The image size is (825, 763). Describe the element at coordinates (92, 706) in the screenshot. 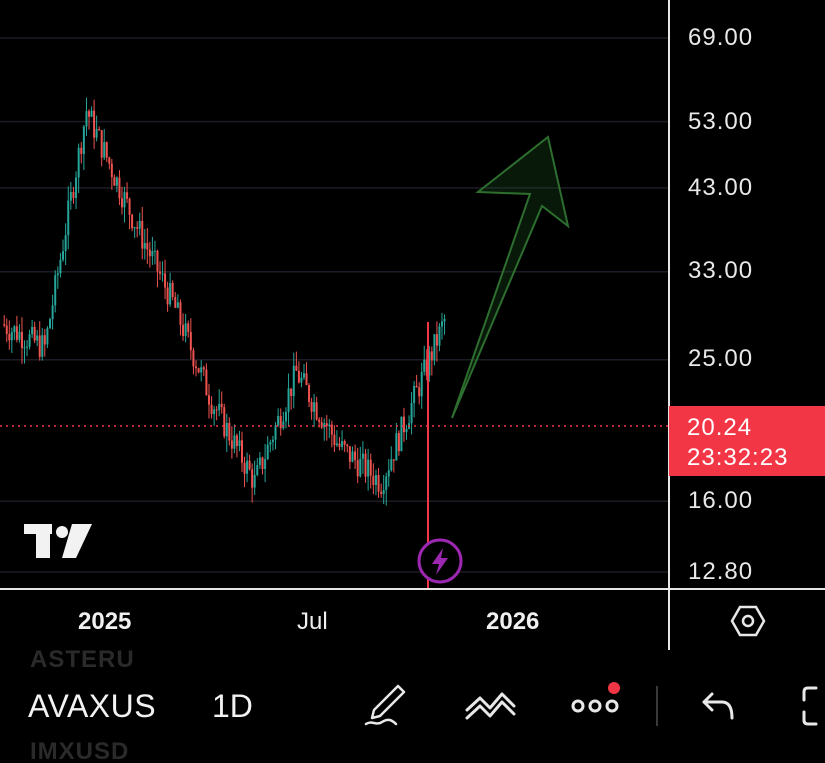

I see `symbol-selector: AVAXUS` at that location.